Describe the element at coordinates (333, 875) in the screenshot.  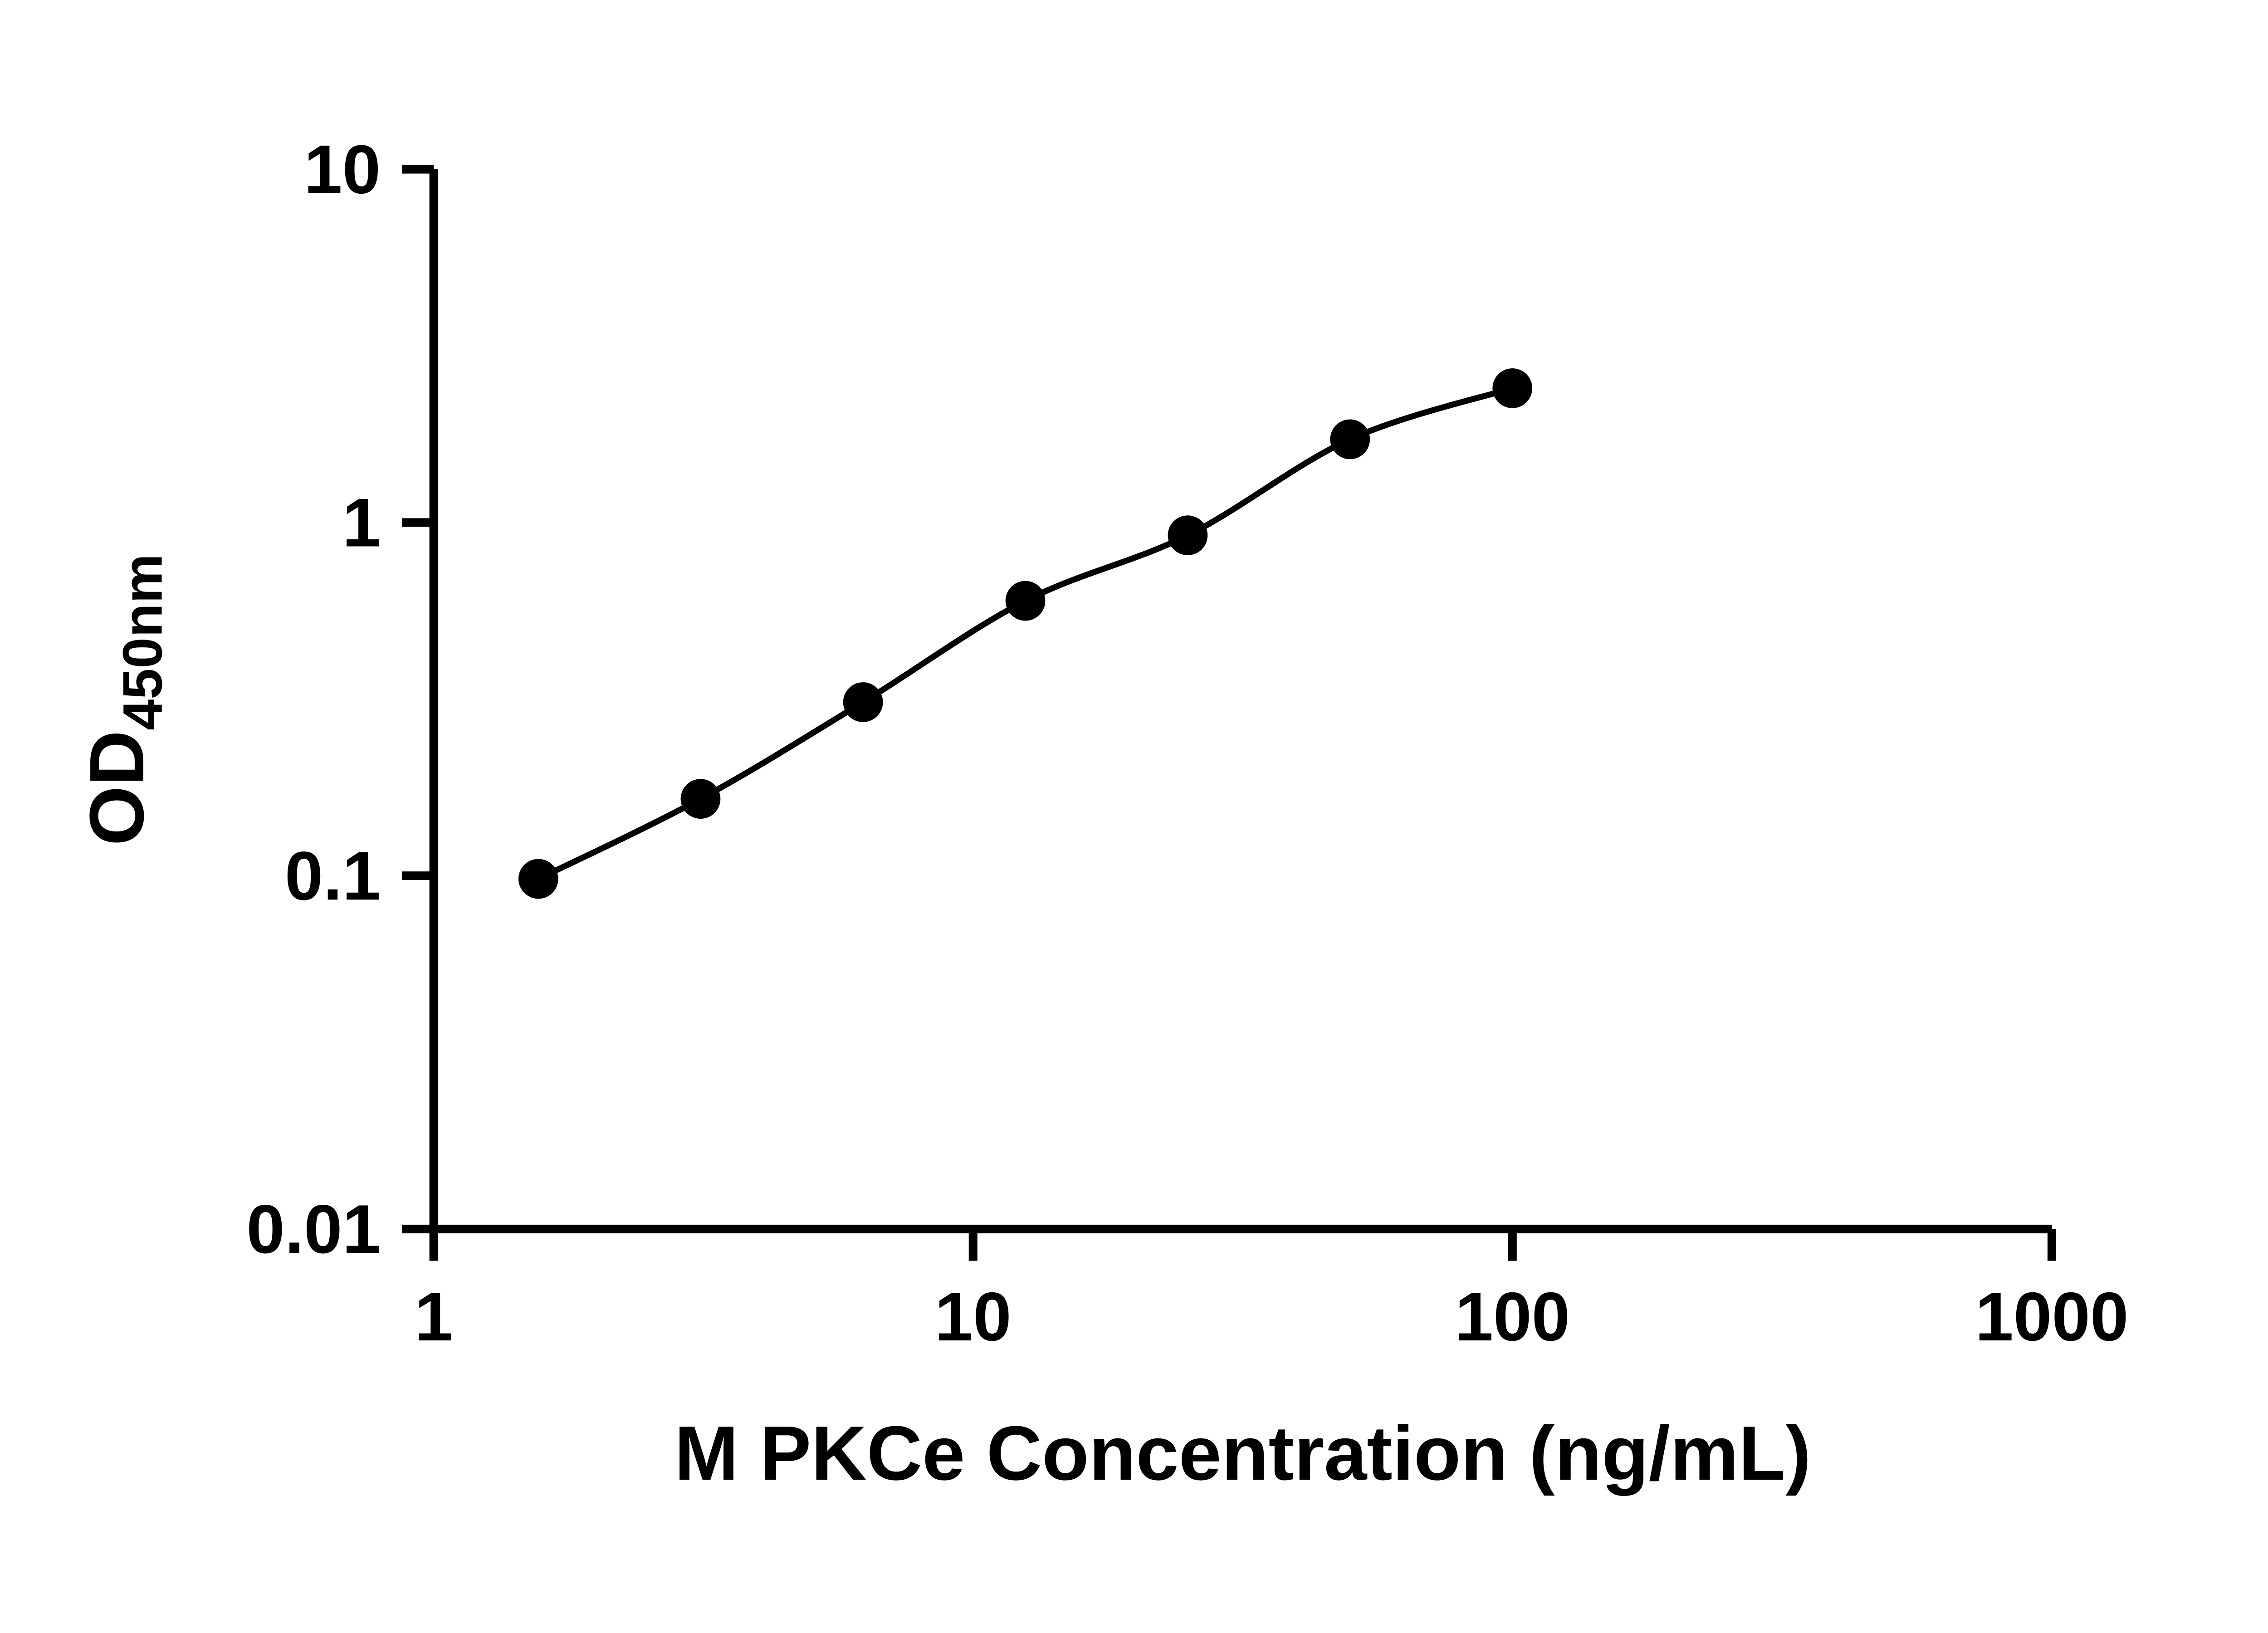
I see `y-axis-tick-label: 0.1` at that location.